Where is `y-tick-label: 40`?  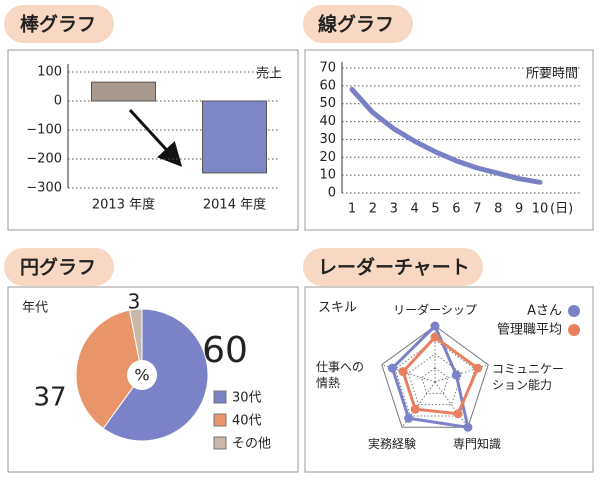 y-tick-label: 40 is located at coordinates (327, 121).